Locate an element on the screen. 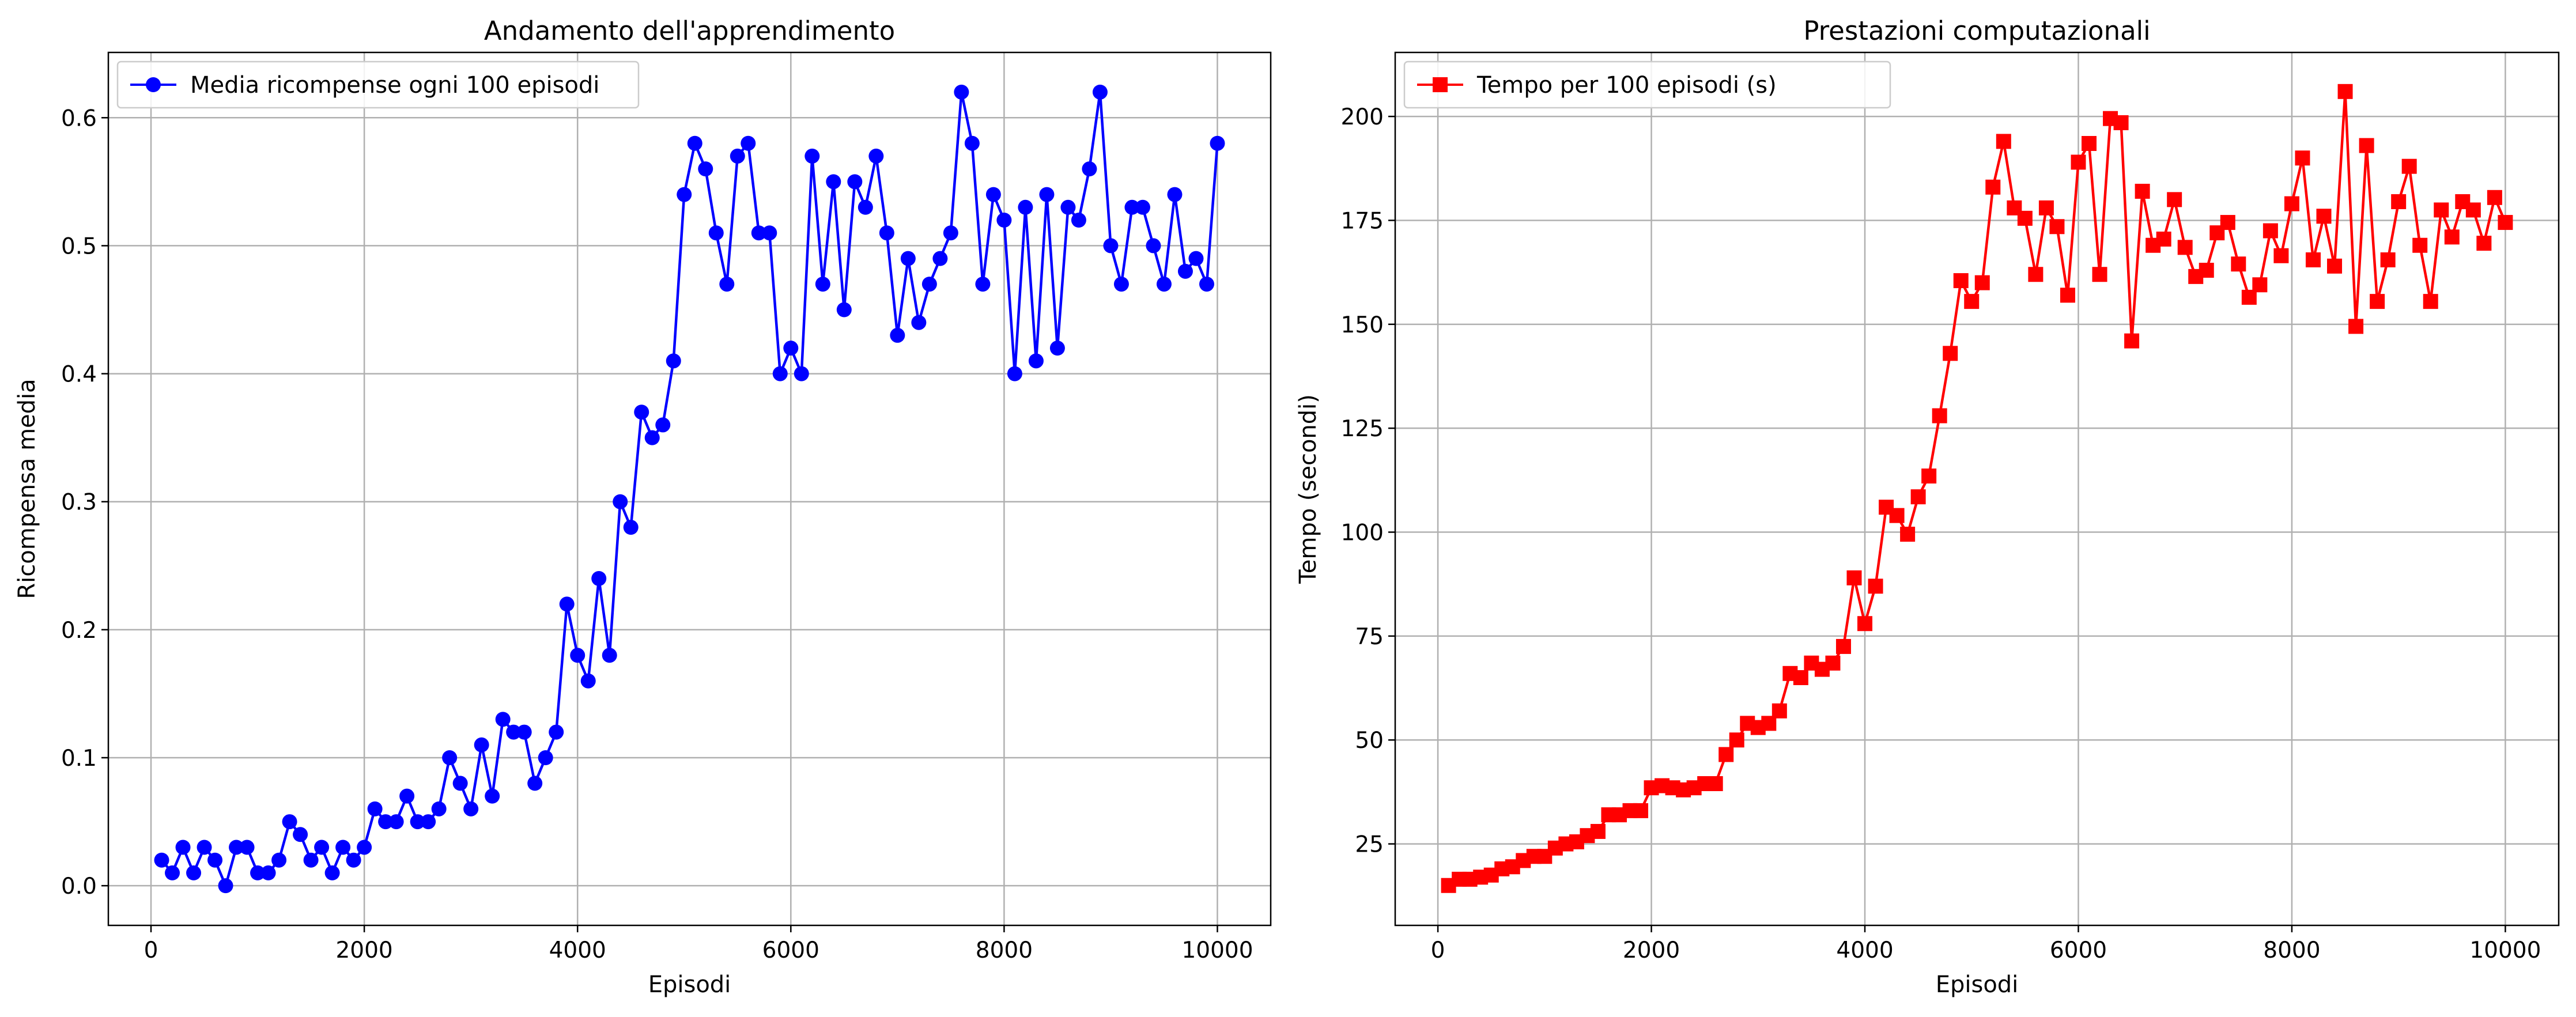 Image resolution: width=2576 pixels, height=1017 pixels. chart-title: Andamento dell'apprendimento is located at coordinates (689, 31).